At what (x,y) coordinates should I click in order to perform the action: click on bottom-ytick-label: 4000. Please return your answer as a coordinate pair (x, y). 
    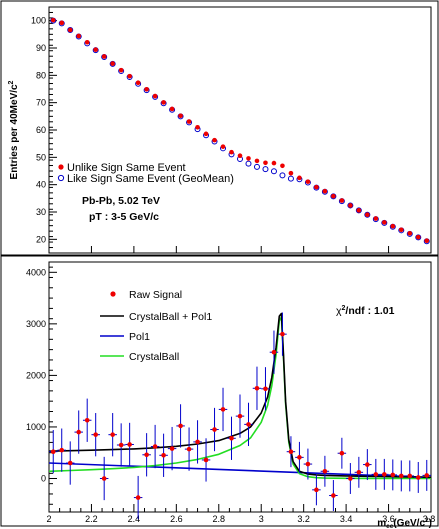
    Looking at the image, I should click on (36, 272).